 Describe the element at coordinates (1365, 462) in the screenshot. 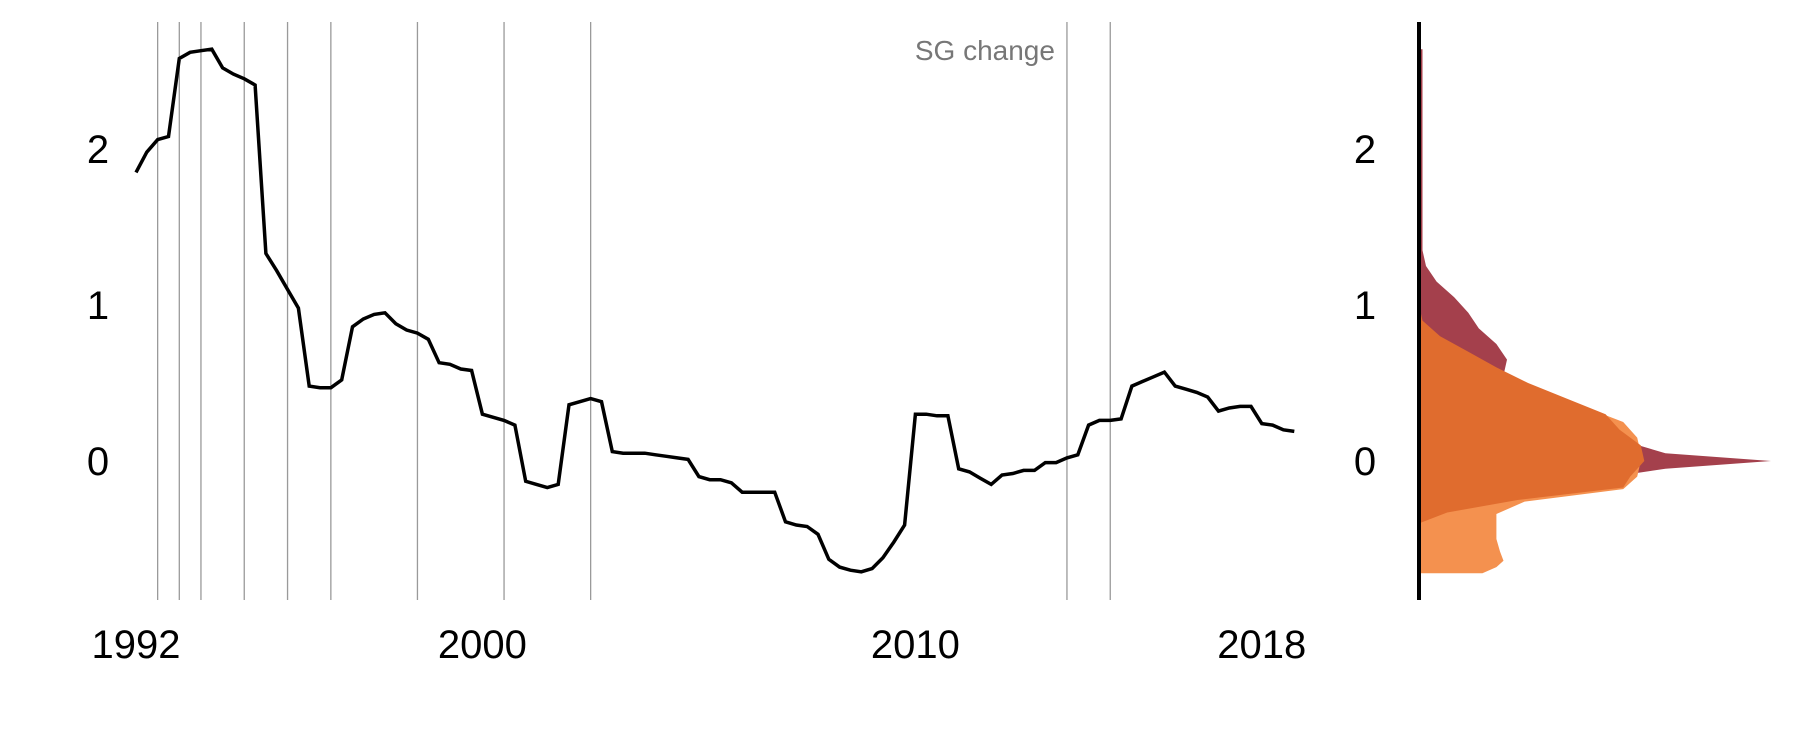

I see `y-tick-right-0: 0` at that location.